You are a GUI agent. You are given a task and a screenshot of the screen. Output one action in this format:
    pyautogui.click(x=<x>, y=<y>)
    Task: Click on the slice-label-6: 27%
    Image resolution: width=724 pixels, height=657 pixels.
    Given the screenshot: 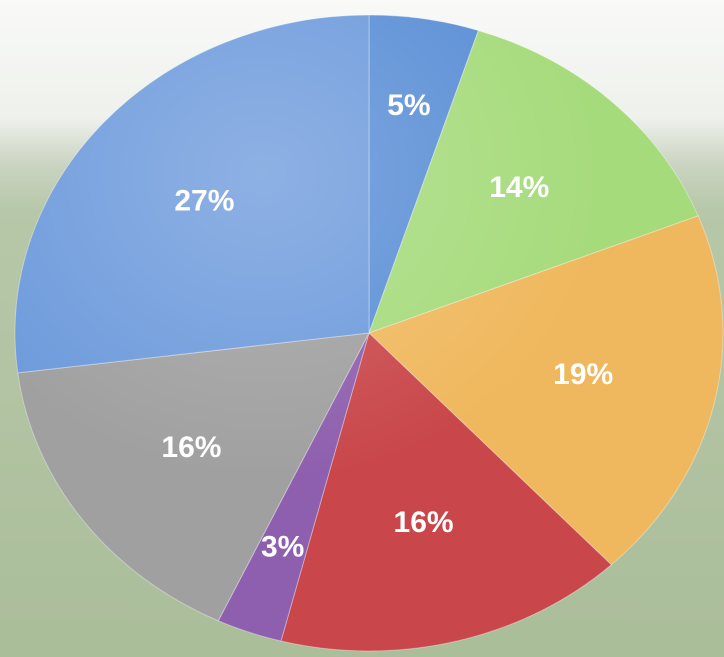 What is the action you would take?
    pyautogui.click(x=204, y=201)
    